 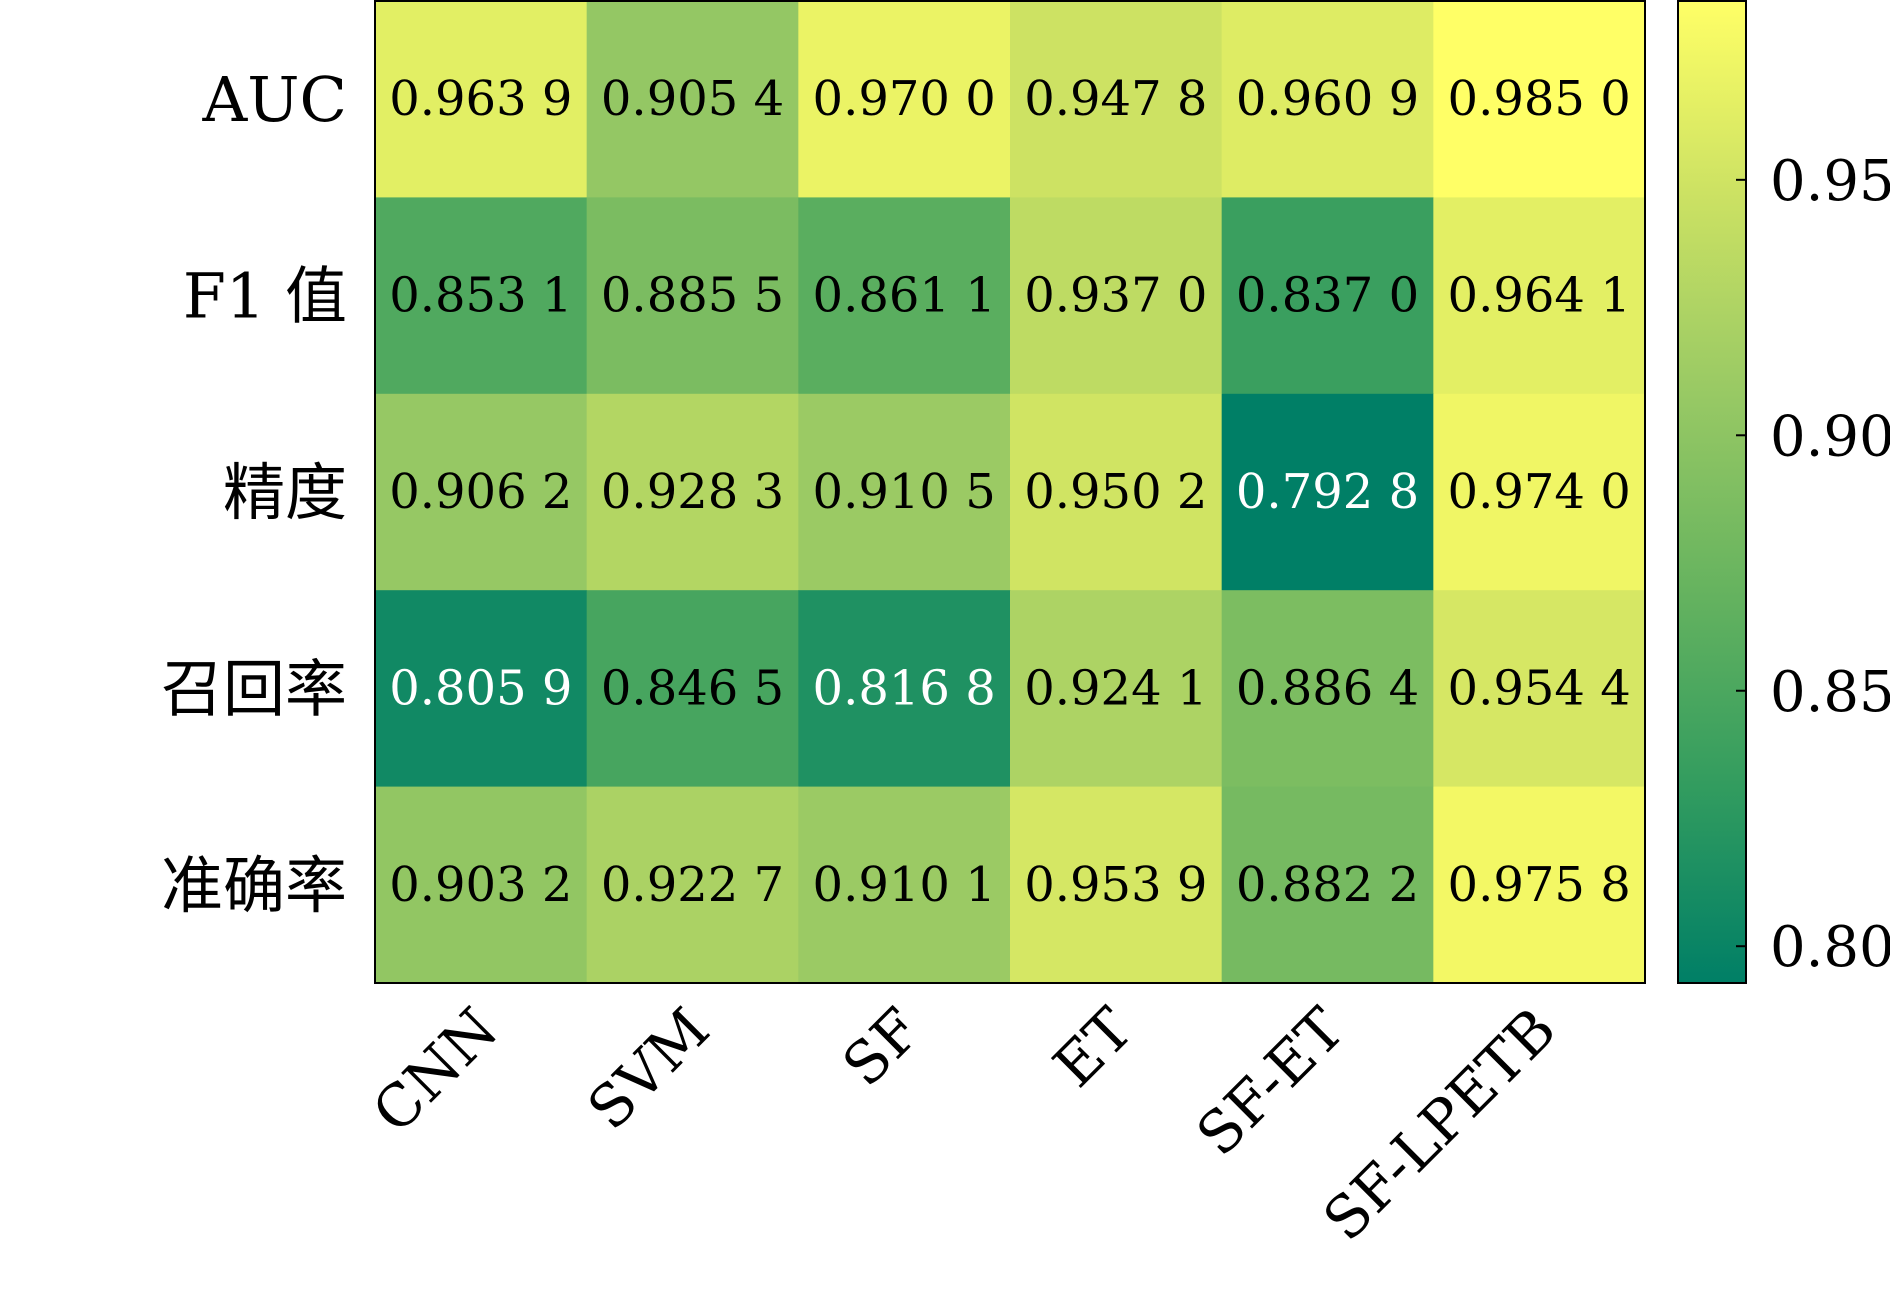 I want to click on cell-value-label: 0.970 0, so click(x=904, y=99).